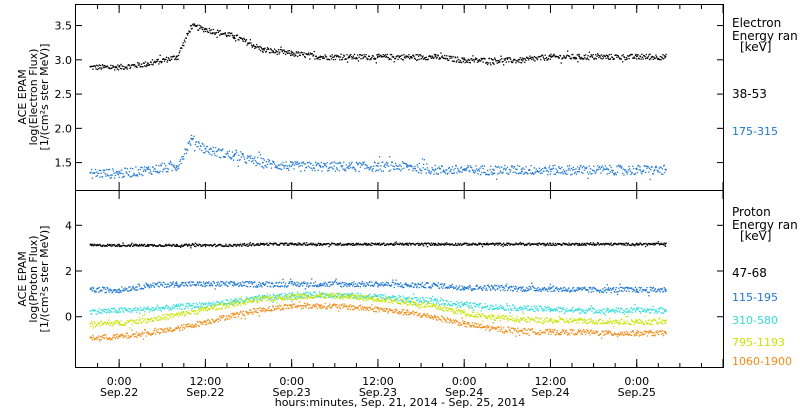  I want to click on electron-ytick-label: 3.0, so click(64, 60).